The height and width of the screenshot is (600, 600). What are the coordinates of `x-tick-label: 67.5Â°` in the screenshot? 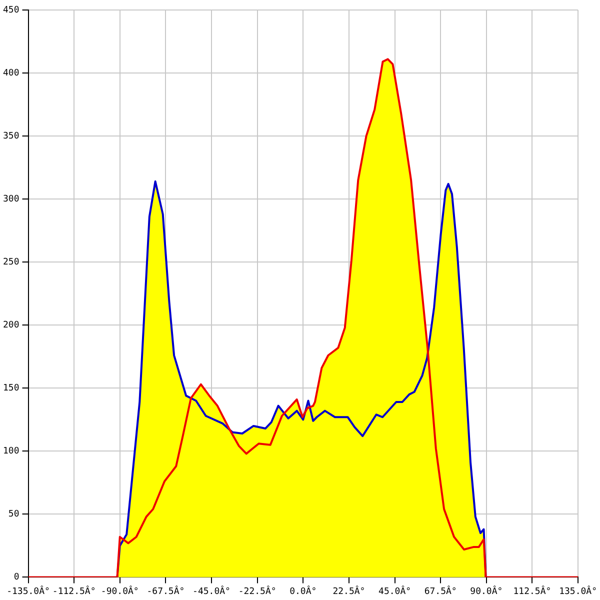 It's located at (440, 590).